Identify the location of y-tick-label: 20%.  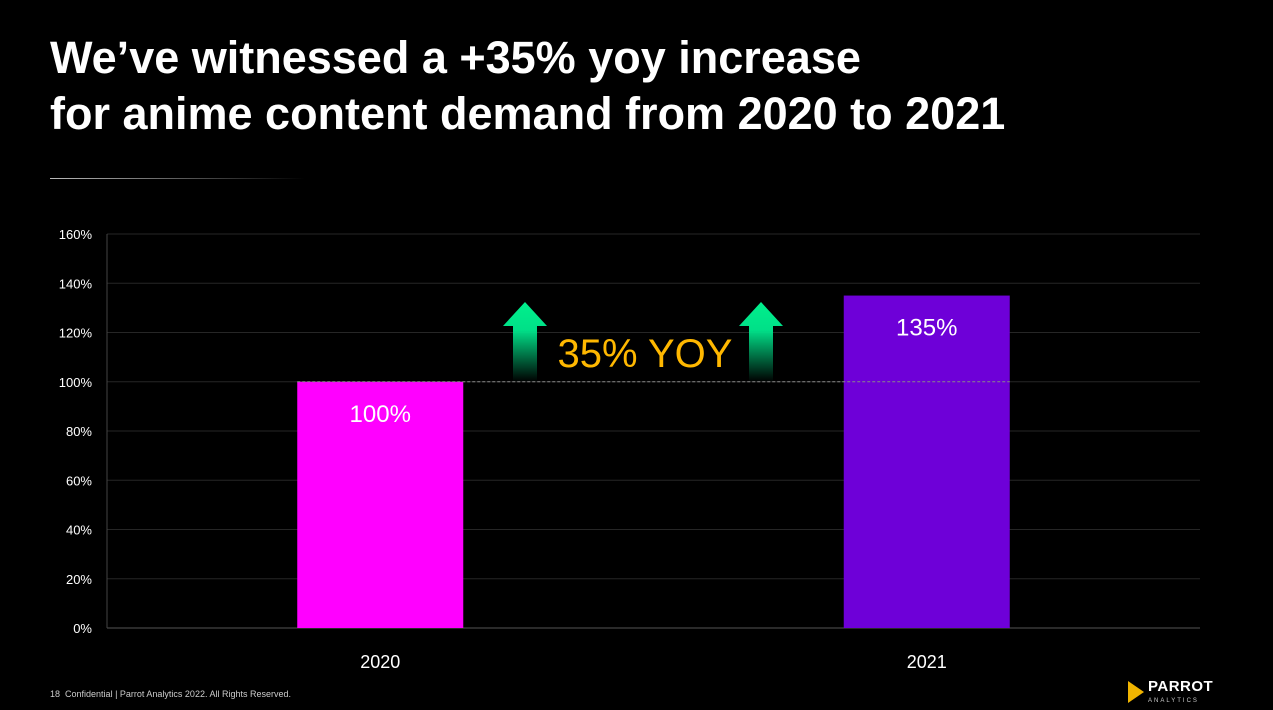
(79, 579).